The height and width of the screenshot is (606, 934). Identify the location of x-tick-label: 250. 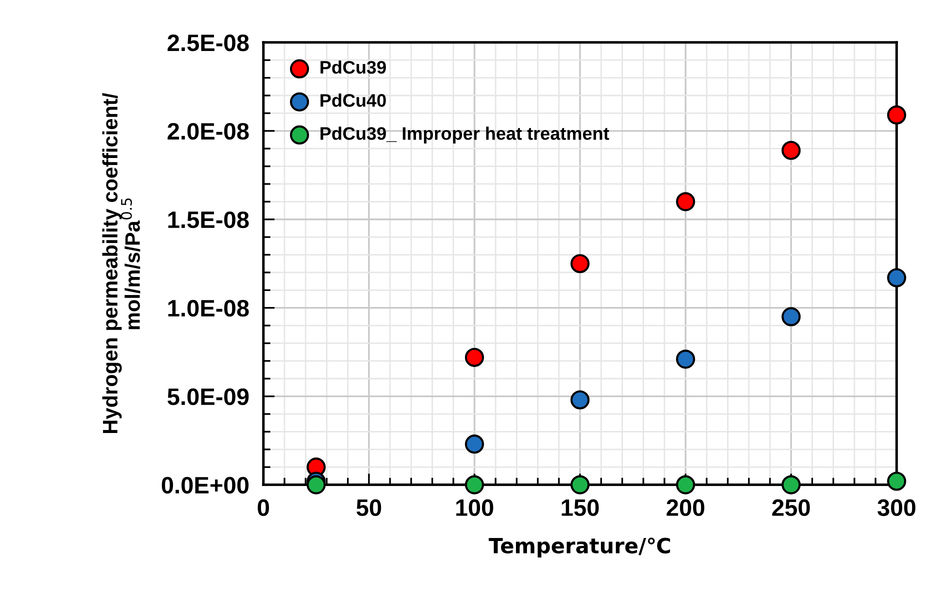
(791, 507).